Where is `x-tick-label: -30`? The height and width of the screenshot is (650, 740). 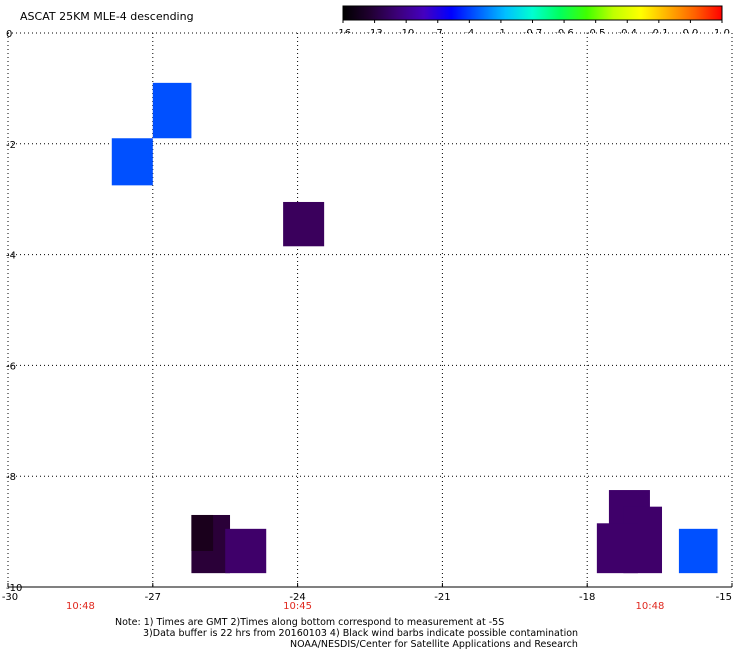 x-tick-label: -30 is located at coordinates (10, 597).